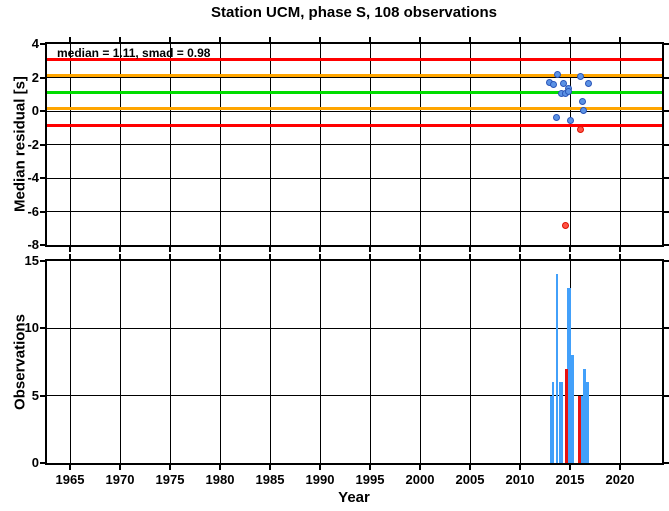 This screenshot has height=511, width=669. I want to click on y-tick-label: -6, so click(33, 211).